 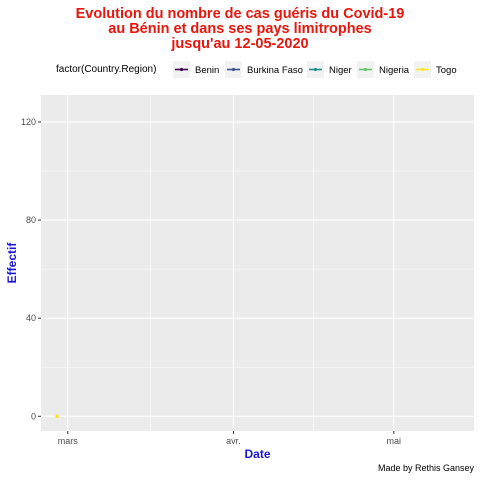 I want to click on legend-label-togo: Togo, so click(x=446, y=70).